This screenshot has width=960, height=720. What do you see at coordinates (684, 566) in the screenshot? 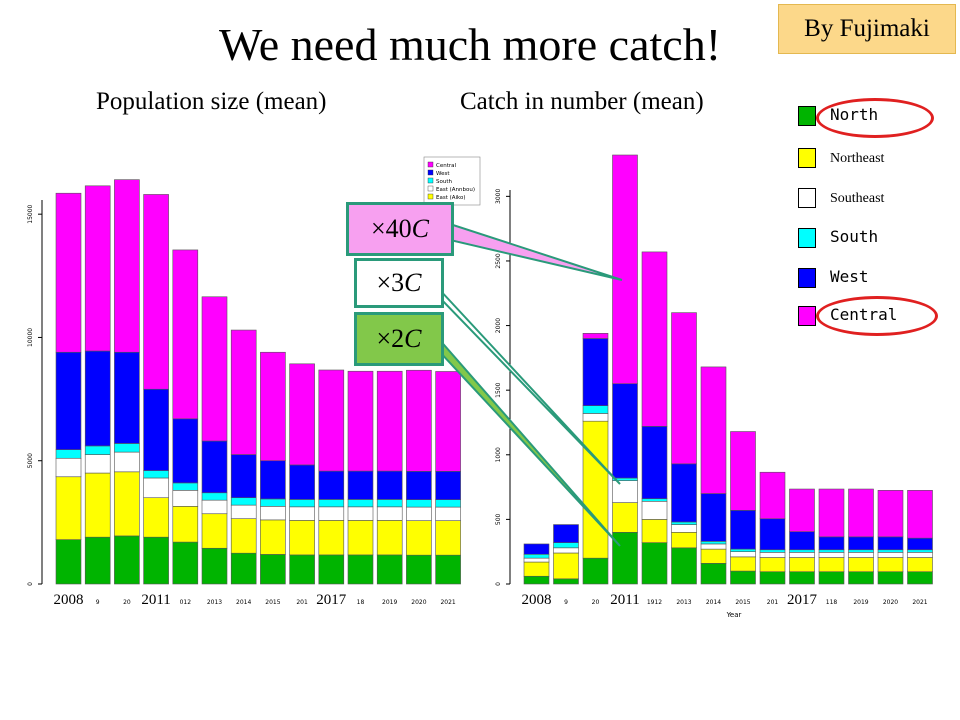
I see `bar-catch-north-2013` at bounding box center [684, 566].